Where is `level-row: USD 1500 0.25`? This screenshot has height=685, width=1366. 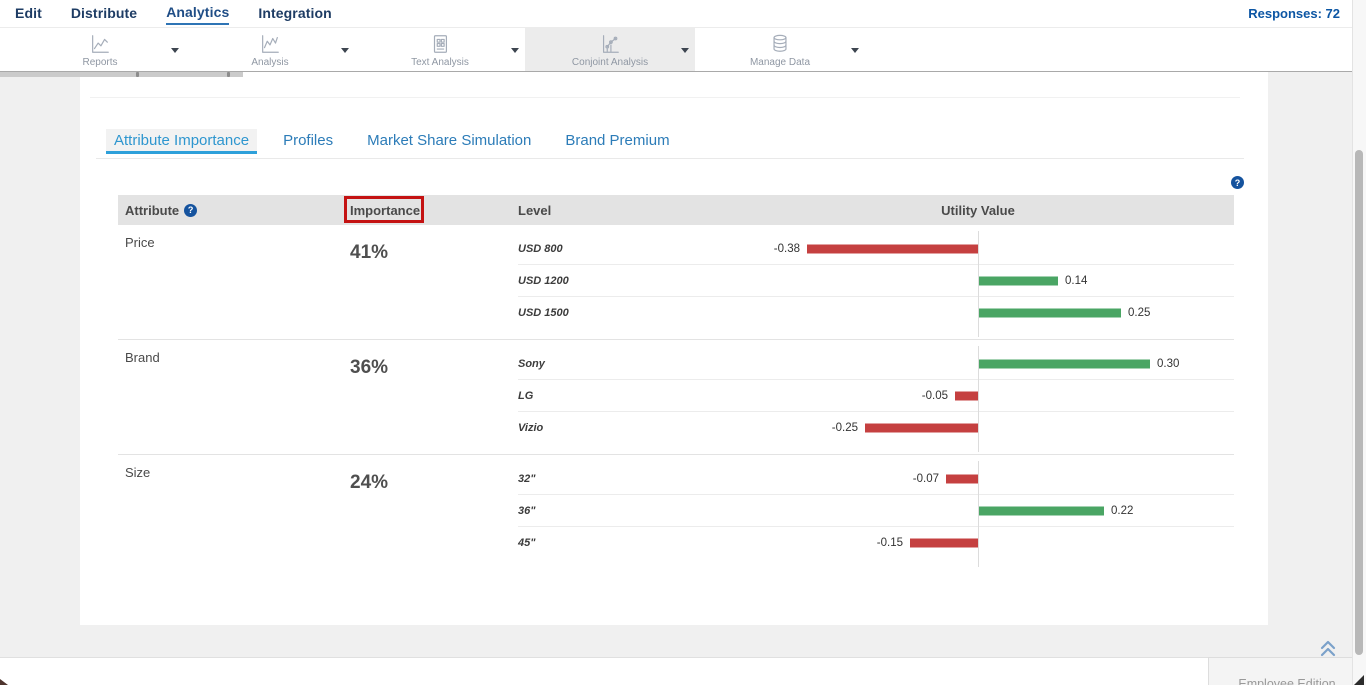 level-row: USD 1500 0.25 is located at coordinates (876, 313).